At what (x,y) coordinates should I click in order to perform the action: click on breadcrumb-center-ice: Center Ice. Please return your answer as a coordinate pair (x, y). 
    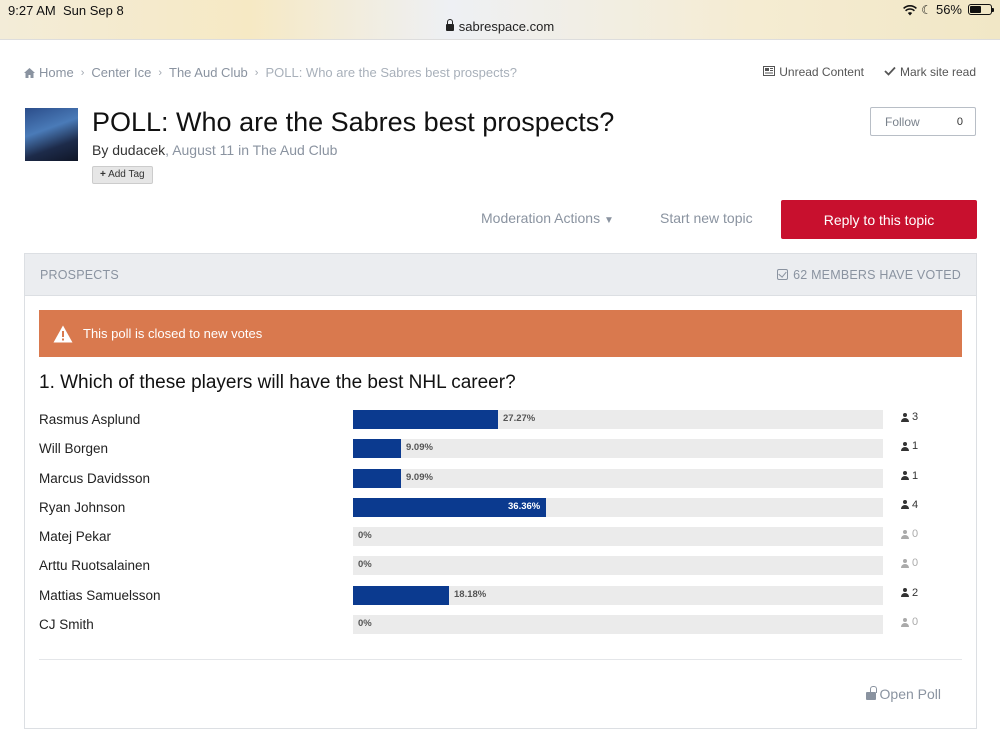
    Looking at the image, I should click on (121, 72).